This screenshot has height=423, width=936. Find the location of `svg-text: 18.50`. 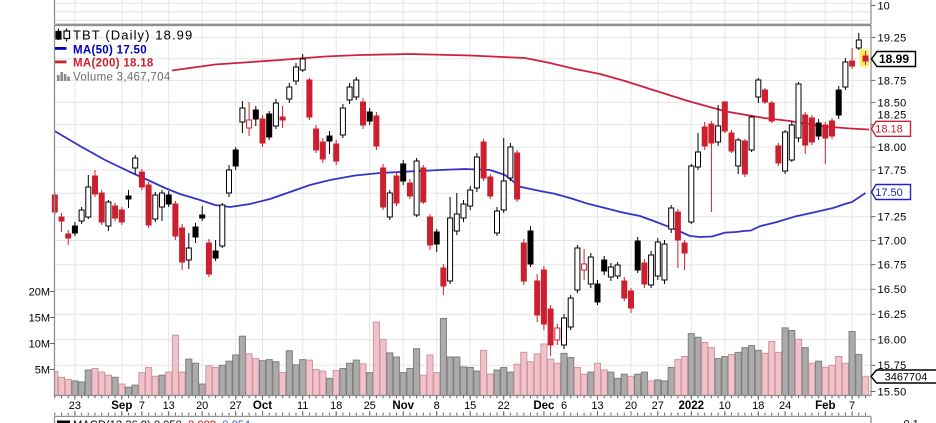

svg-text: 18.50 is located at coordinates (892, 103).